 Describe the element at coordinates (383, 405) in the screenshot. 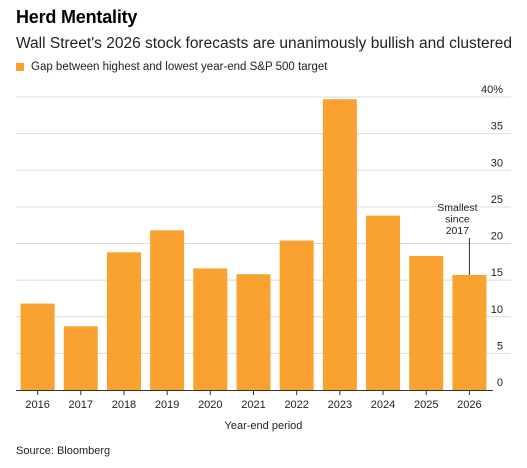

I see `x-tick-label: 2024` at that location.